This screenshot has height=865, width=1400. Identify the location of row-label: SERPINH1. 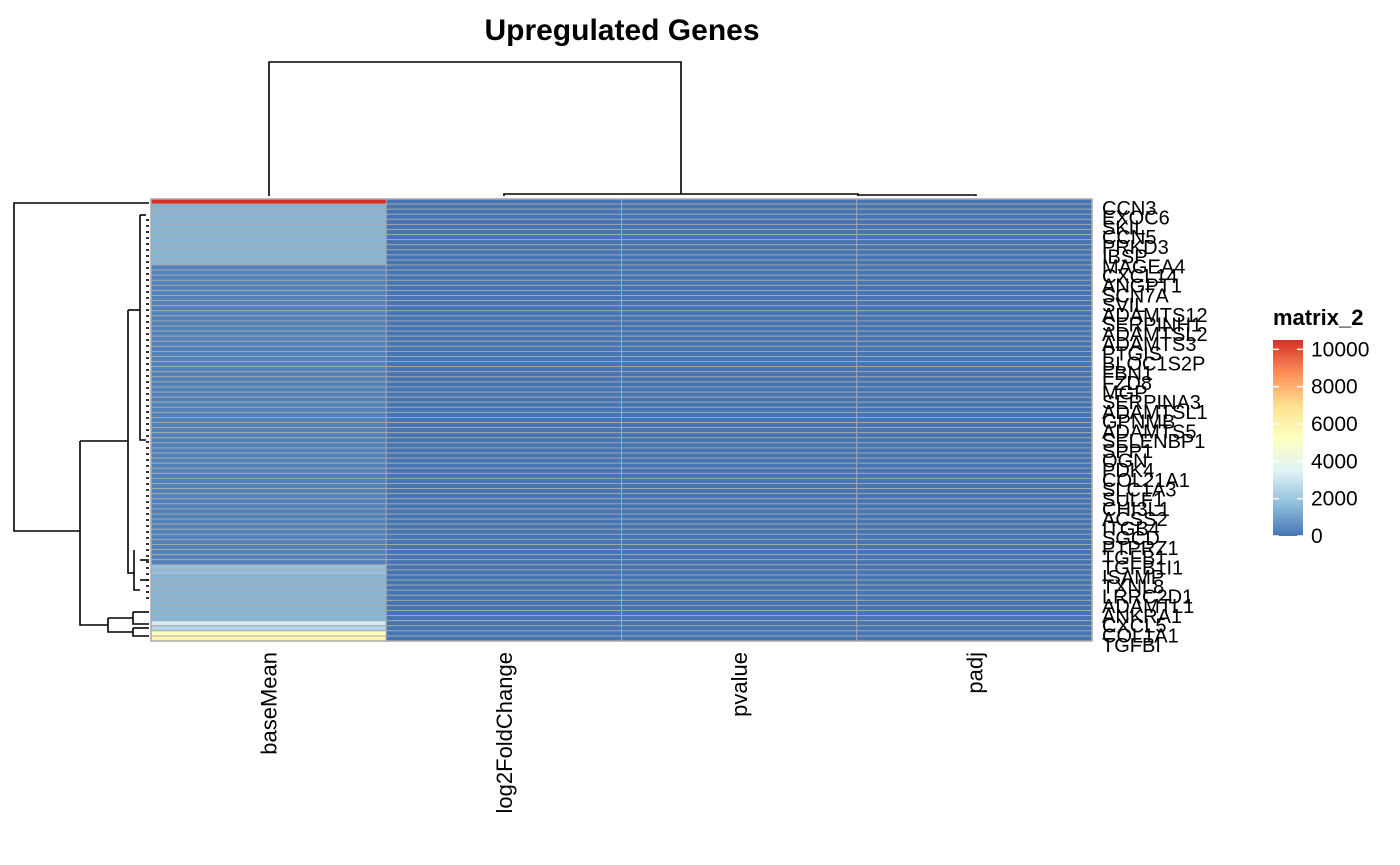
(1152, 326).